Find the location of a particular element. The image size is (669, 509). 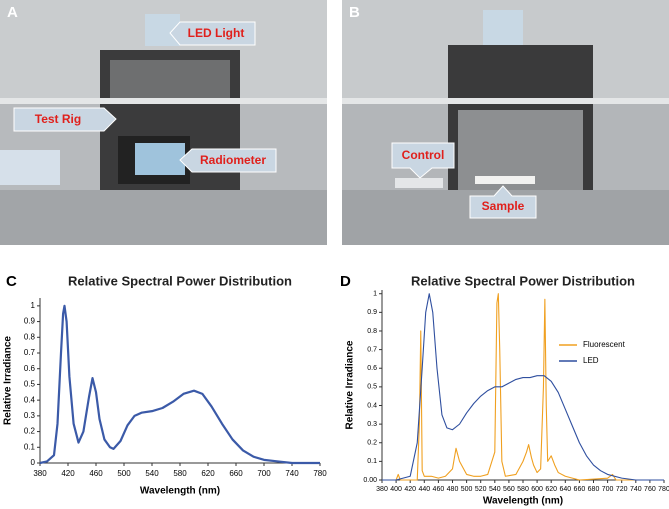

x-tick-label: 440 is located at coordinates (424, 489).